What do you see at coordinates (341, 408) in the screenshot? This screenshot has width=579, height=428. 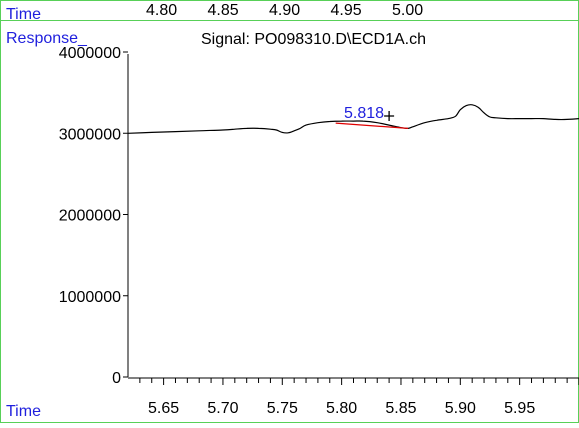 I see `x-tick-label: 5.80` at bounding box center [341, 408].